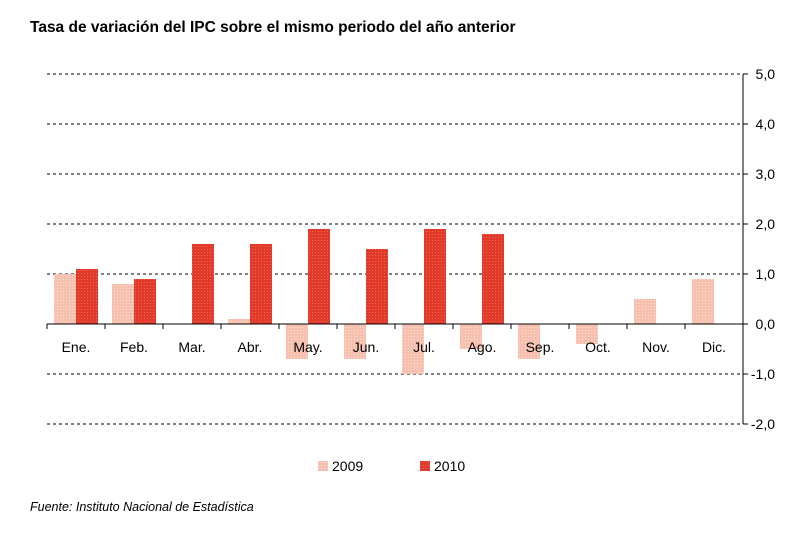 The image size is (802, 534). I want to click on y-tick-label: -1,0, so click(763, 374).